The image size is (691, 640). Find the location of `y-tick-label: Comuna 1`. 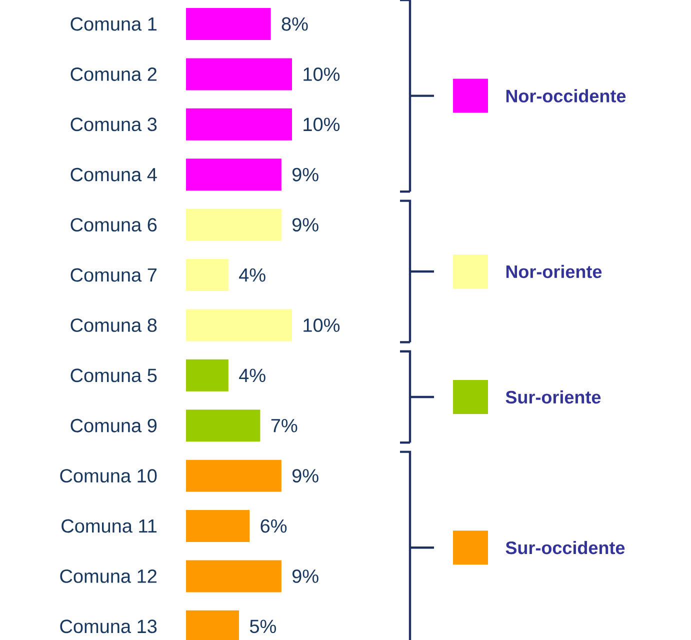

y-tick-label: Comuna 1 is located at coordinates (113, 24).